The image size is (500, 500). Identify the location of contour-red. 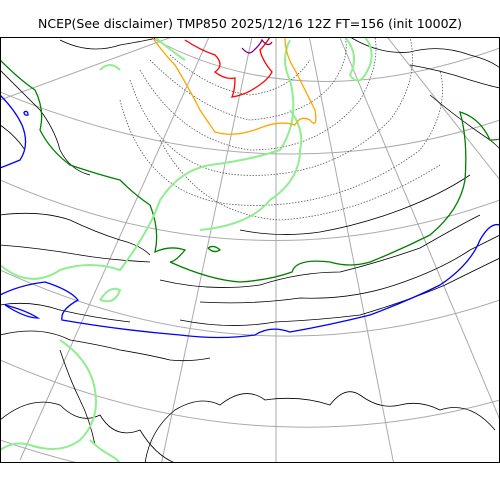
(228, 67).